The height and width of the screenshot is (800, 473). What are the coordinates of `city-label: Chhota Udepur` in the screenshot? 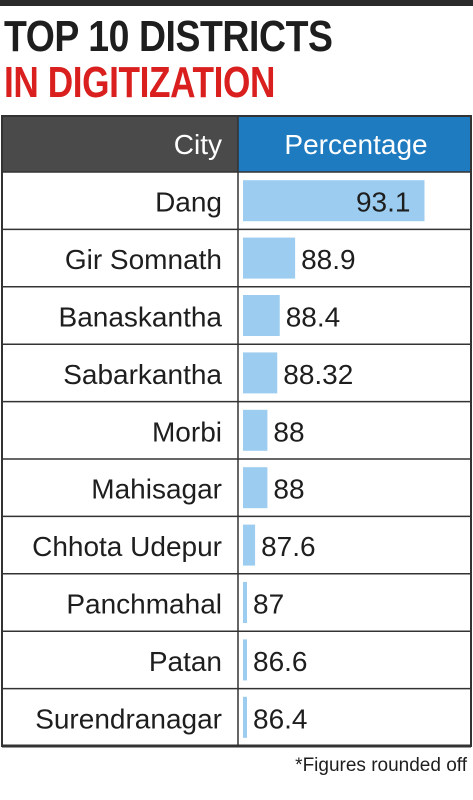 It's located at (127, 546).